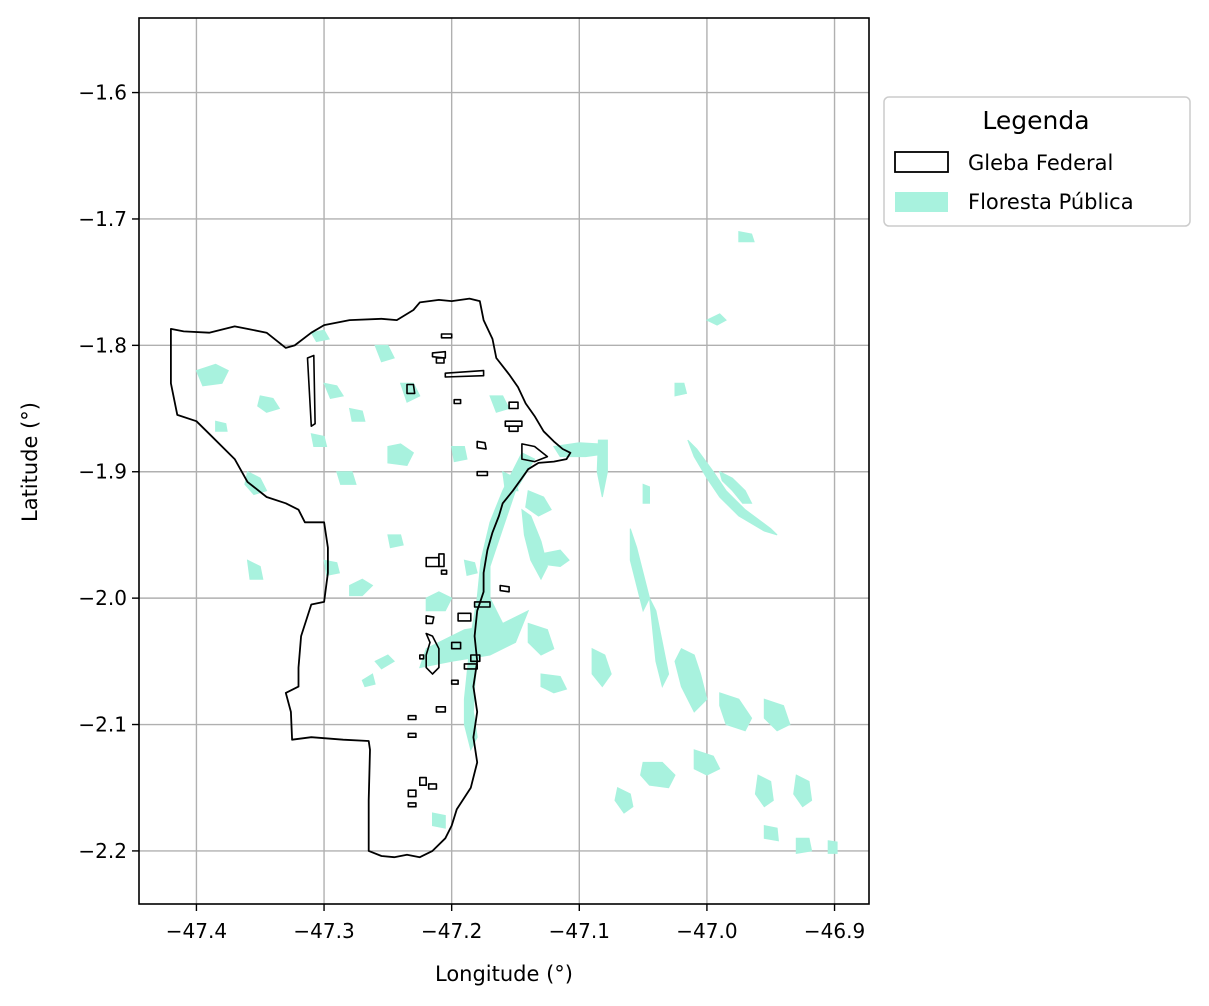 The height and width of the screenshot is (1006, 1209). What do you see at coordinates (102, 851) in the screenshot?
I see `y-tick-label: −2.2` at bounding box center [102, 851].